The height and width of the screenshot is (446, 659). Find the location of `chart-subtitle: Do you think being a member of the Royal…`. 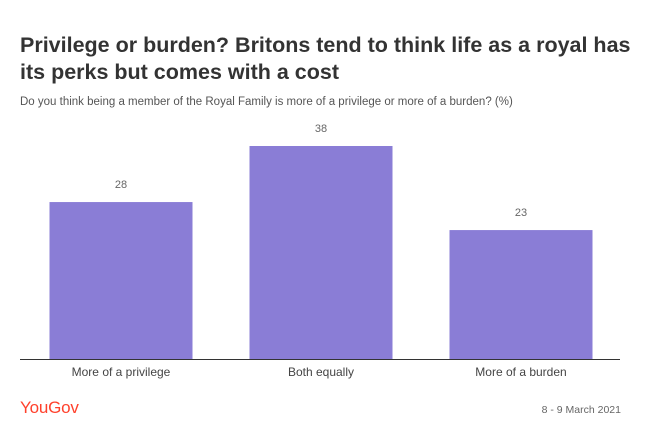

chart-subtitle: Do you think being a member of the Royal… is located at coordinates (266, 102).